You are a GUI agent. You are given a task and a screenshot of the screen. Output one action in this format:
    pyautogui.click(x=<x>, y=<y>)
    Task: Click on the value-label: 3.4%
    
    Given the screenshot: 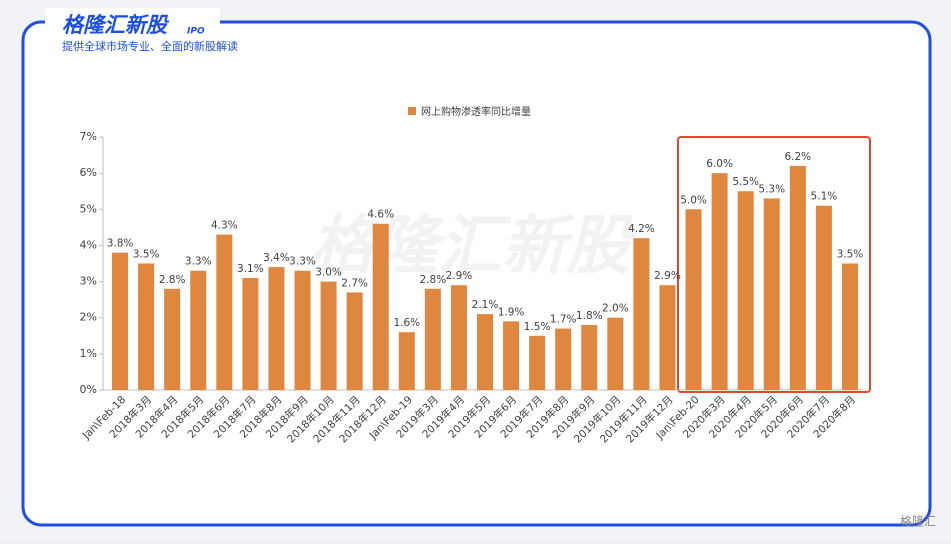 What is the action you would take?
    pyautogui.click(x=276, y=258)
    